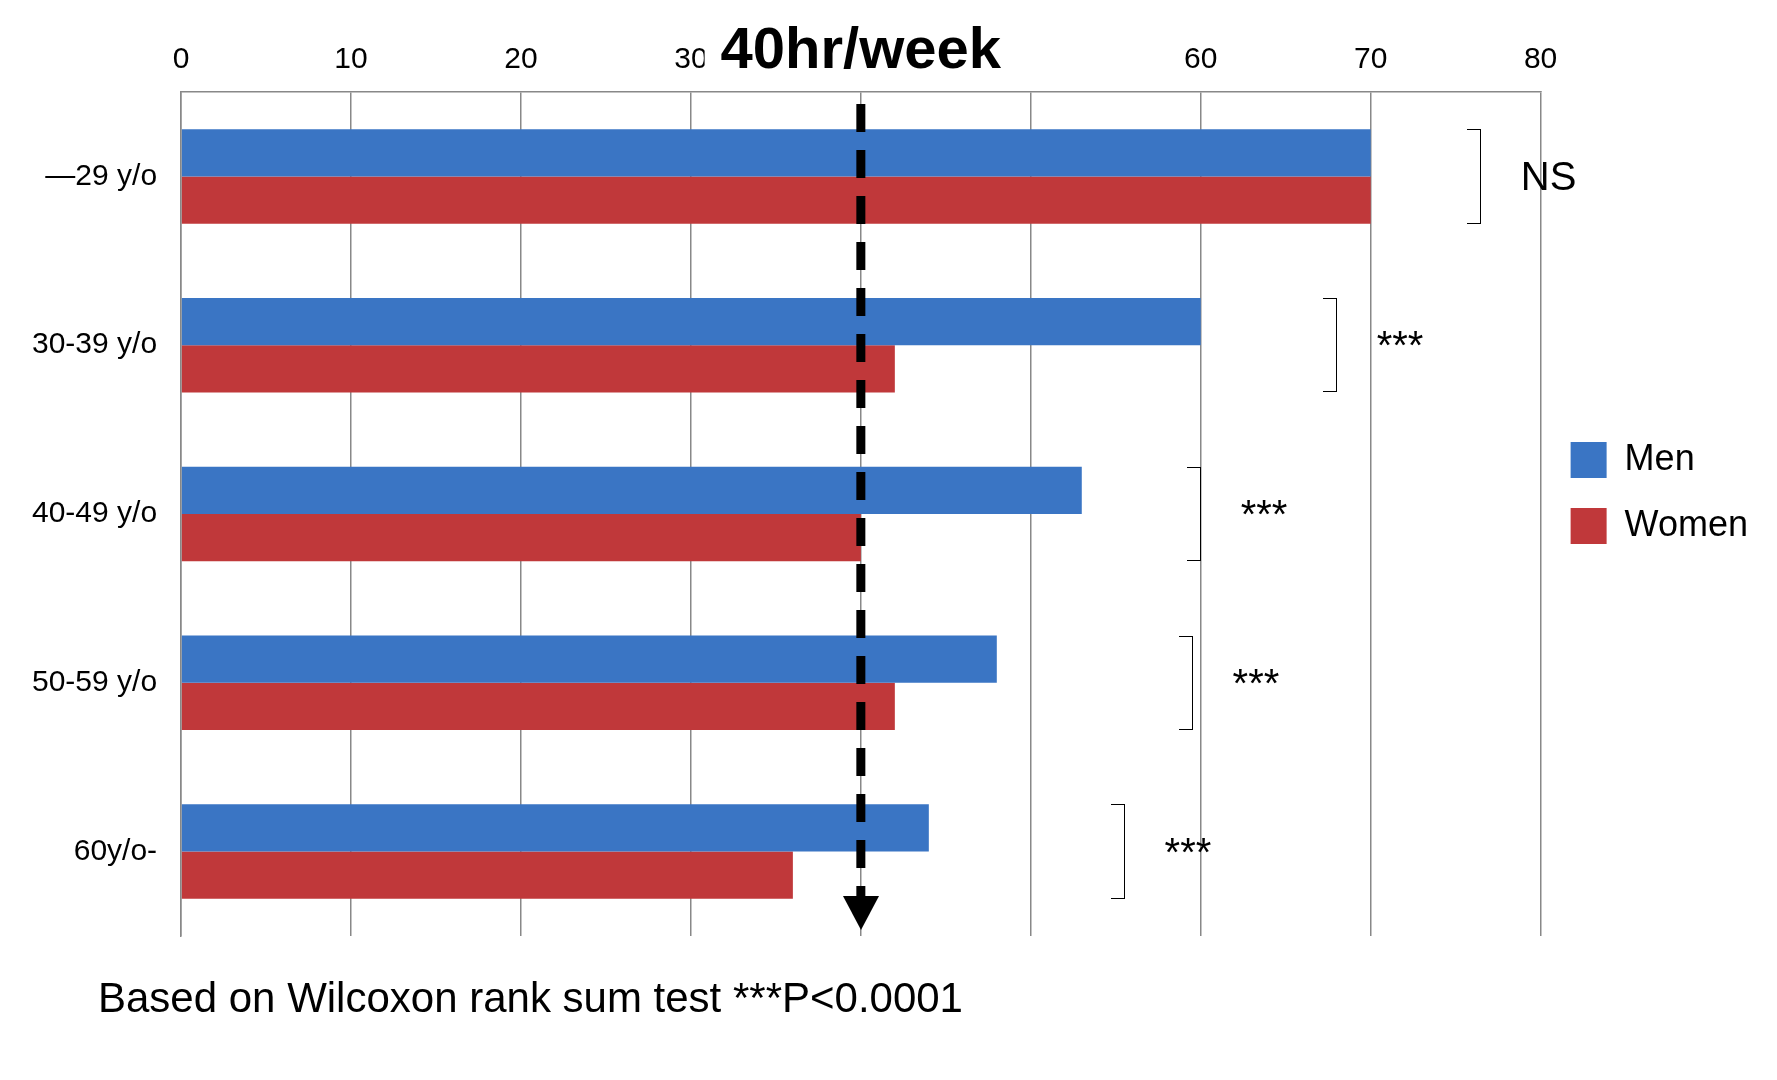 This screenshot has height=1080, width=1777. I want to click on x-tick-label: 30, so click(691, 58).